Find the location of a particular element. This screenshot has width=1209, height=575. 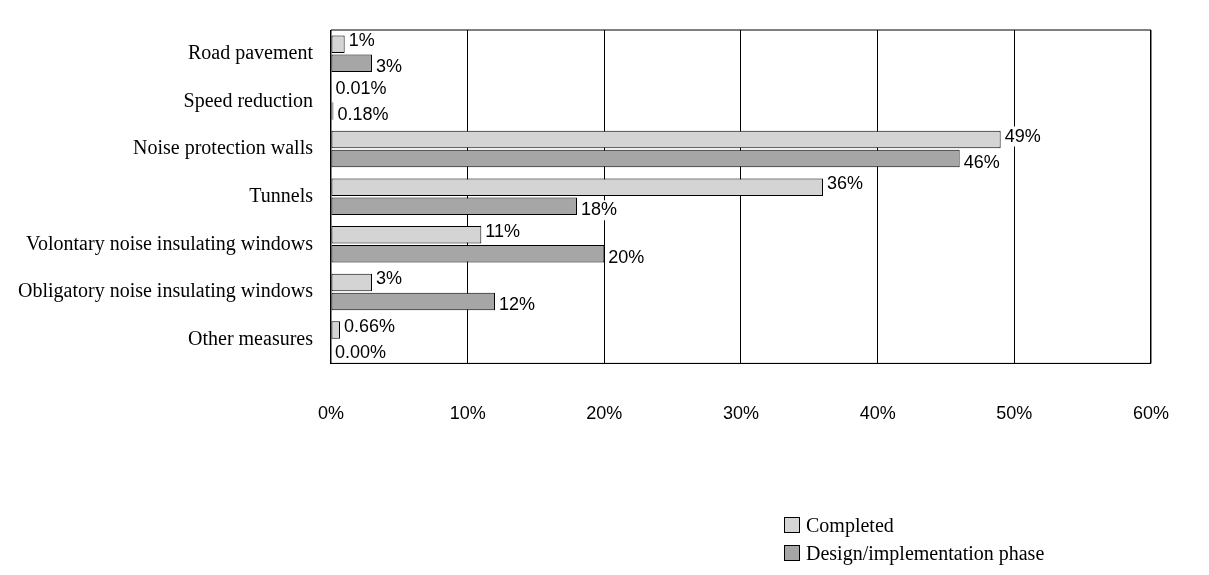

y-tick-label: Noise protection walls is located at coordinates (223, 148).